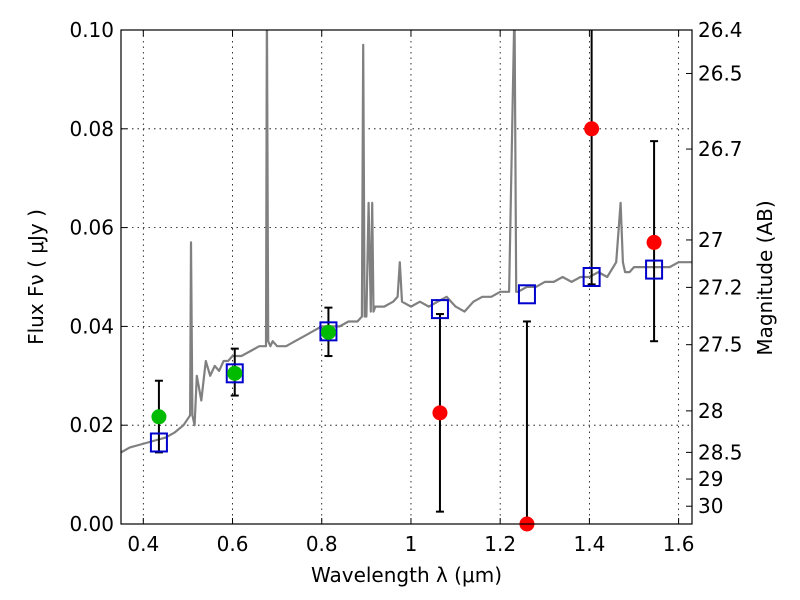 This screenshot has height=600, width=800. I want to click on right-tick-label: 27.5, so click(720, 345).